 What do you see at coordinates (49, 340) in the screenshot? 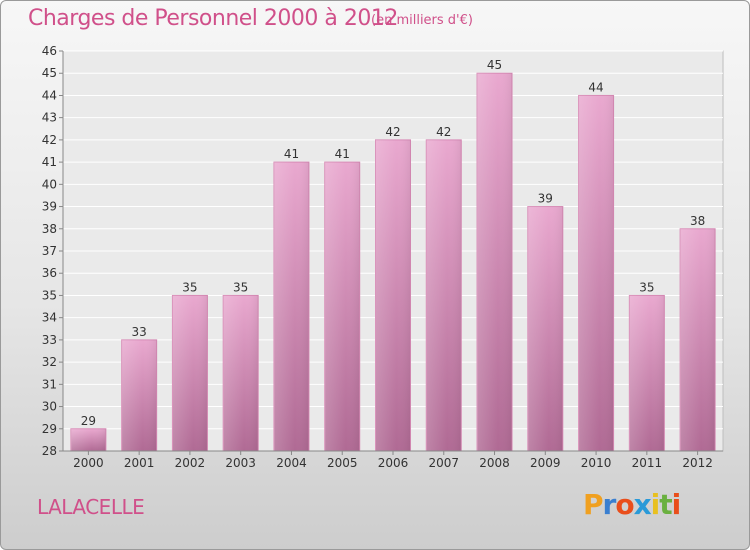
I see `y-tick-label: 33` at bounding box center [49, 340].